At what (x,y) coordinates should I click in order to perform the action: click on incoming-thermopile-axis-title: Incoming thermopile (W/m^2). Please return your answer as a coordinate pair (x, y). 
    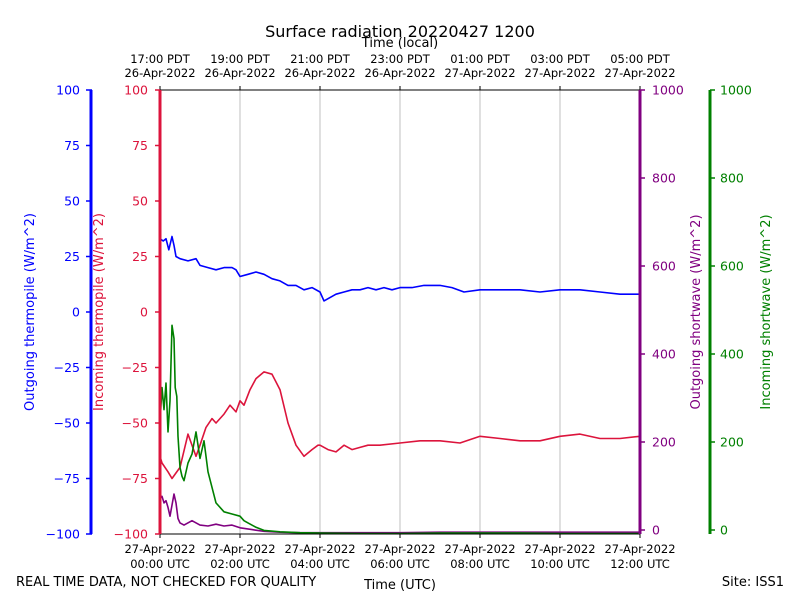
    Looking at the image, I should click on (99, 312).